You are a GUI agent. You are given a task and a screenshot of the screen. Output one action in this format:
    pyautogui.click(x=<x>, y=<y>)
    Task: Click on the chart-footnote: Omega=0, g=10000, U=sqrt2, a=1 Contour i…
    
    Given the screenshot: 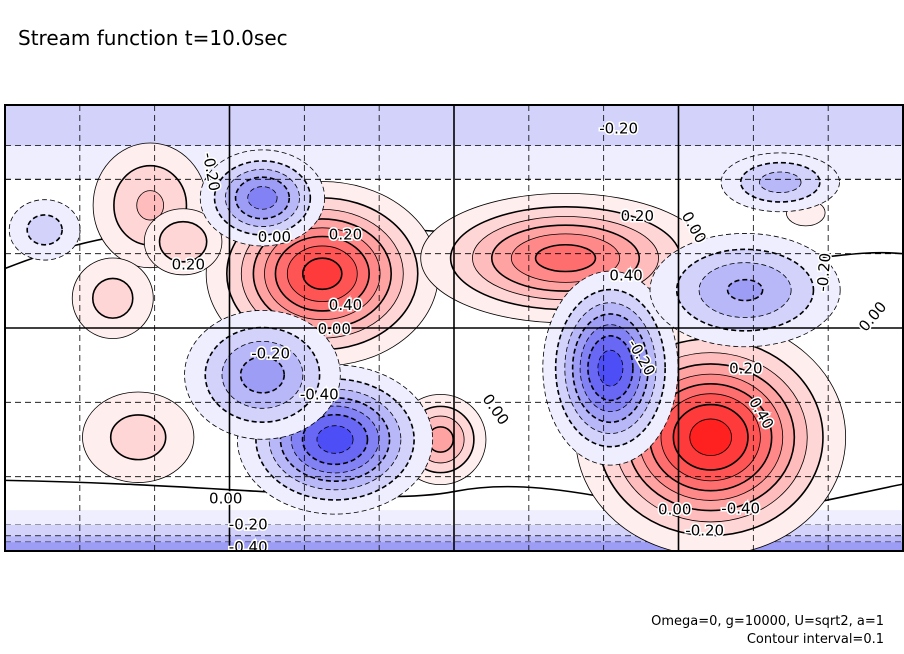 What is the action you would take?
    pyautogui.click(x=767, y=631)
    